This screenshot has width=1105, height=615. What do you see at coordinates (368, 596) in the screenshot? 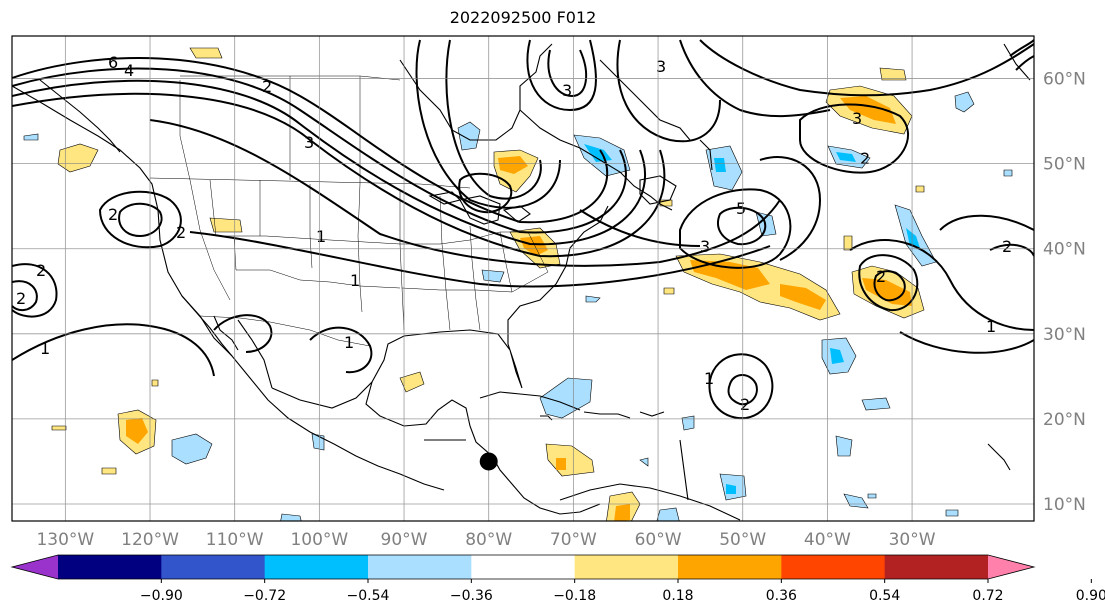
I see `colorbar-tick-label: −0.54` at bounding box center [368, 596].